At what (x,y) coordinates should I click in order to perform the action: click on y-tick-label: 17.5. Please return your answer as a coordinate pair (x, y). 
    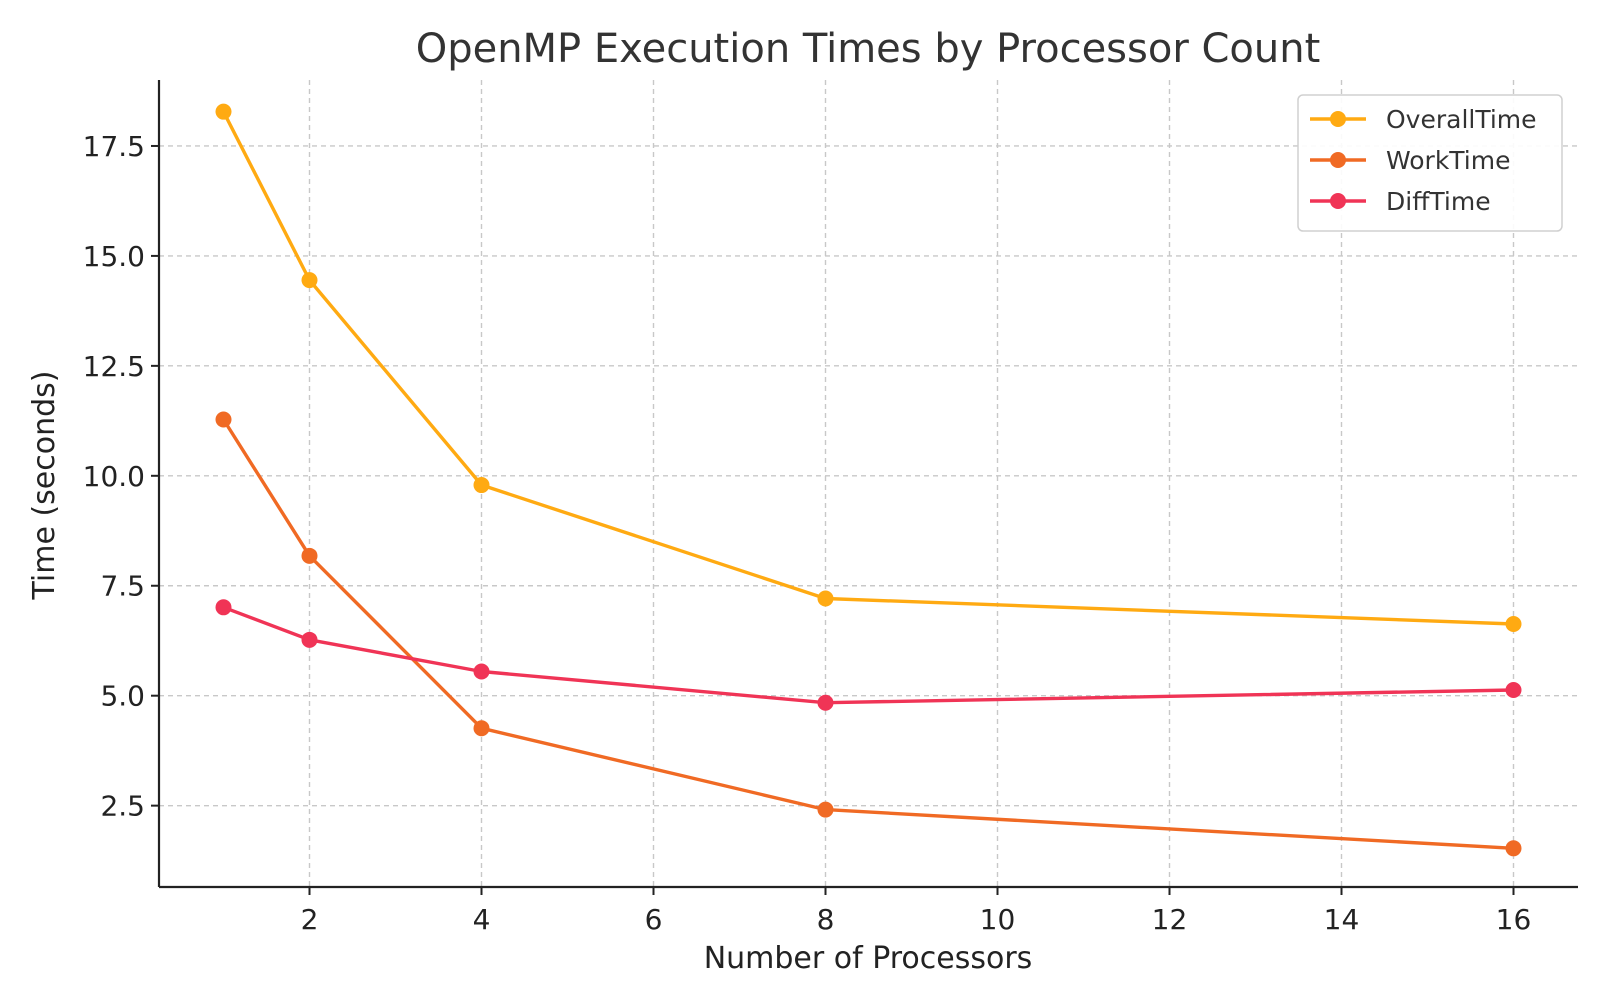
    Looking at the image, I should click on (114, 146).